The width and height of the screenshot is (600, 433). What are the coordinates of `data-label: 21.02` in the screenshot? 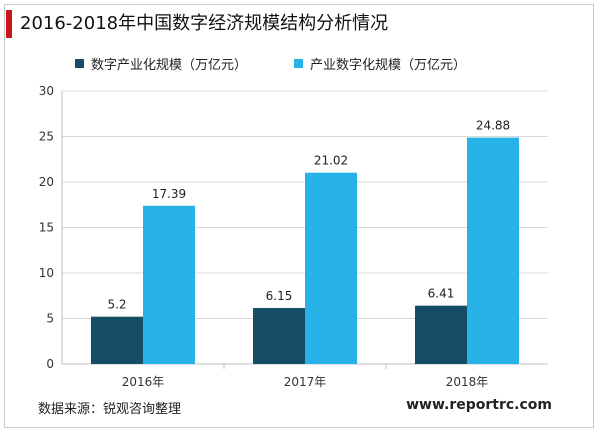 It's located at (331, 161).